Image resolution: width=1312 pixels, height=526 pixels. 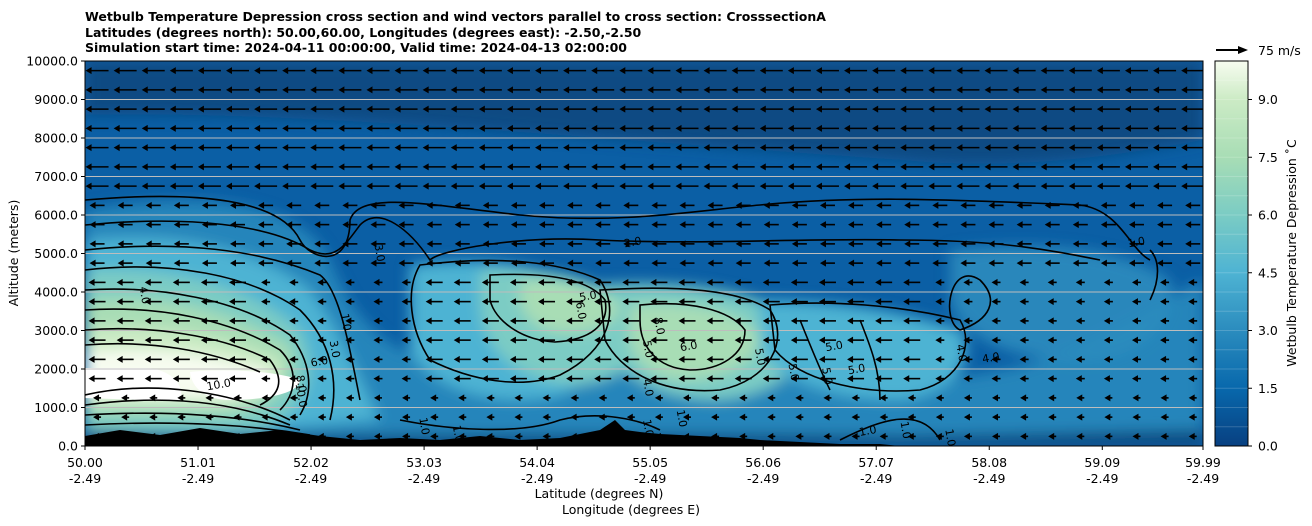 What do you see at coordinates (856, 369) in the screenshot?
I see `contour-label: 5.0` at bounding box center [856, 369].